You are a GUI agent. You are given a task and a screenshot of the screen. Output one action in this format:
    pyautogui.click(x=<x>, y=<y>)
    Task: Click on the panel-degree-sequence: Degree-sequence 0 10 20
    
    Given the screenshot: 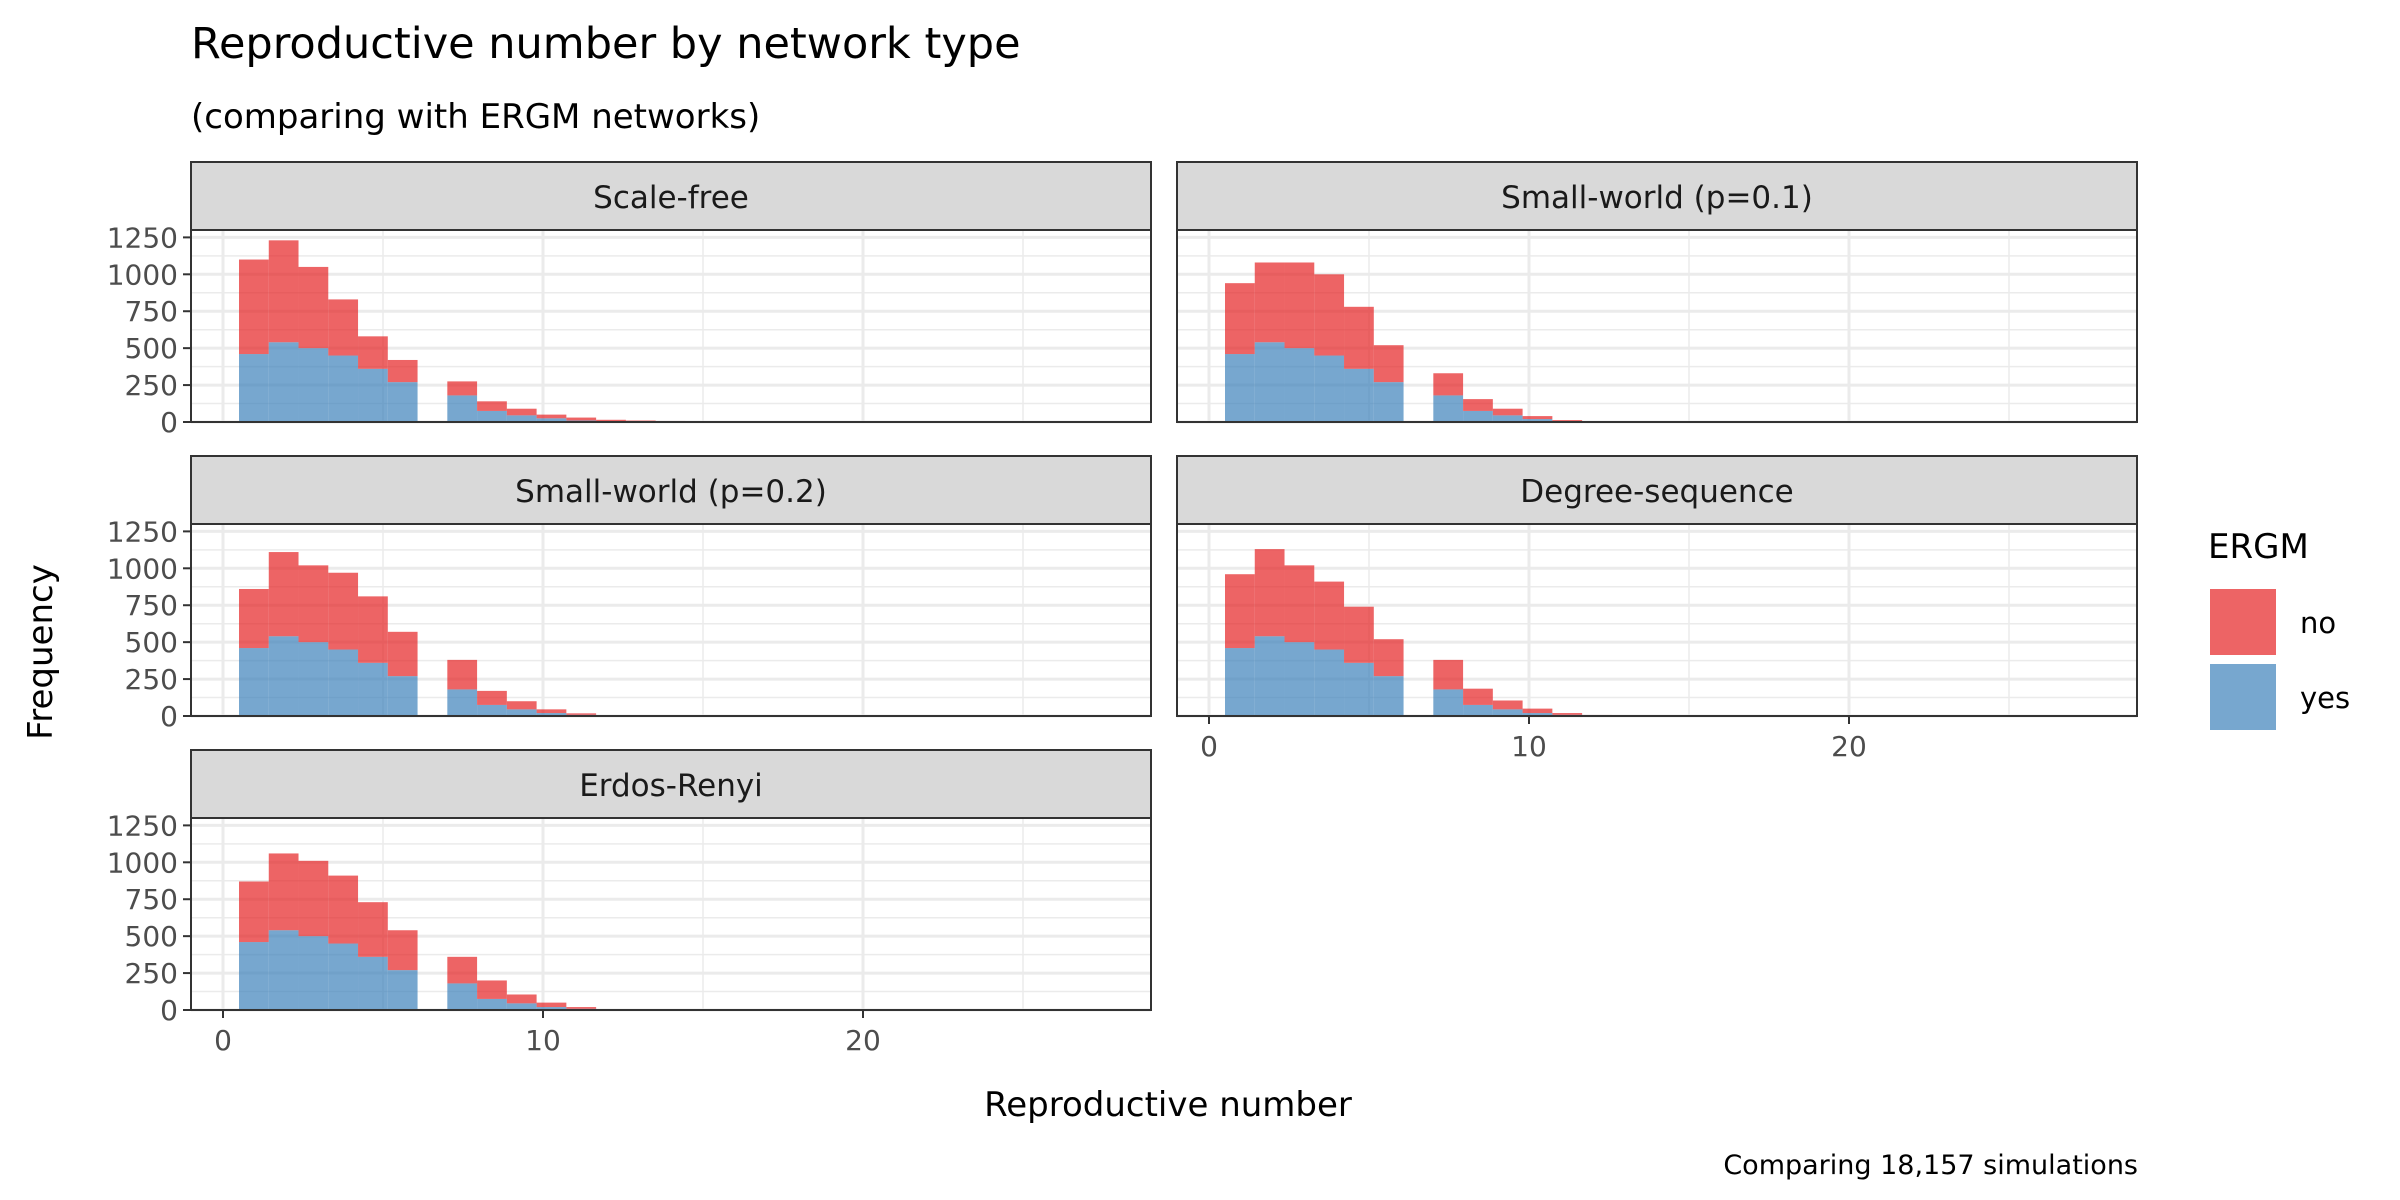 What is the action you would take?
    pyautogui.click(x=1657, y=609)
    